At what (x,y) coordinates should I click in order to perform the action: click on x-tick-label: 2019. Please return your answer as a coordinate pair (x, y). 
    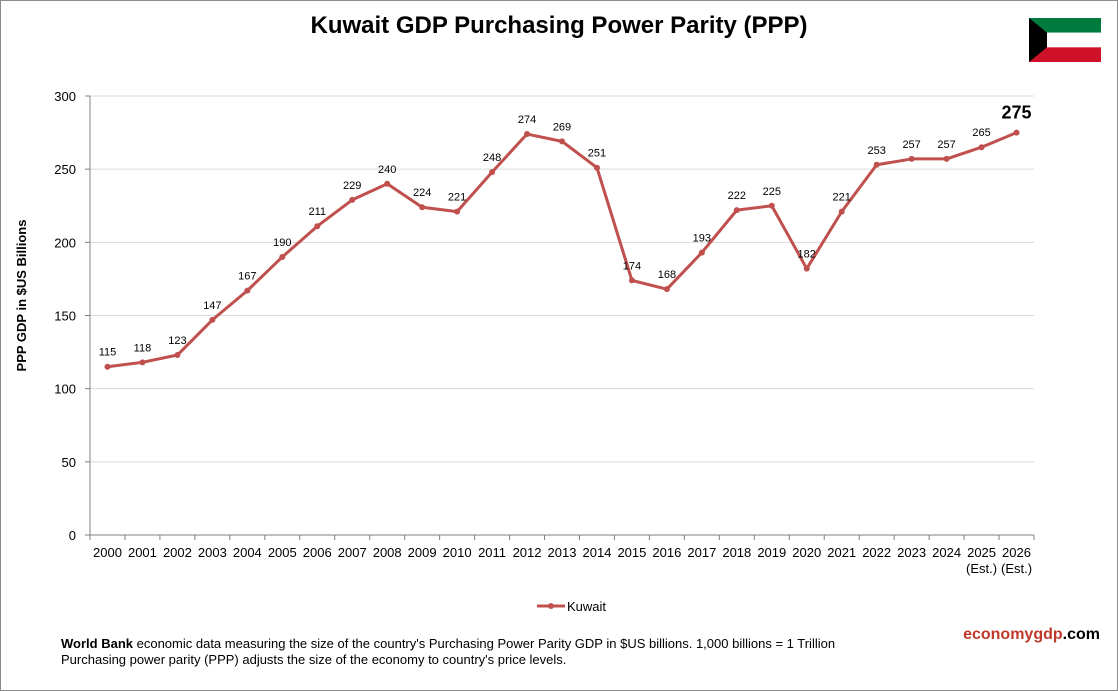
    Looking at the image, I should click on (771, 552).